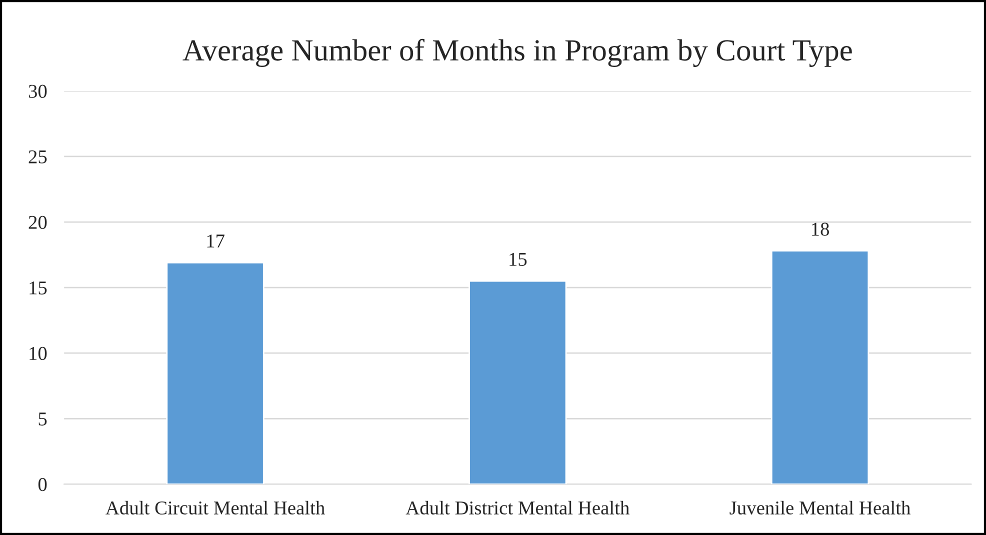 The width and height of the screenshot is (986, 535). What do you see at coordinates (215, 241) in the screenshot?
I see `data-label: 17` at bounding box center [215, 241].